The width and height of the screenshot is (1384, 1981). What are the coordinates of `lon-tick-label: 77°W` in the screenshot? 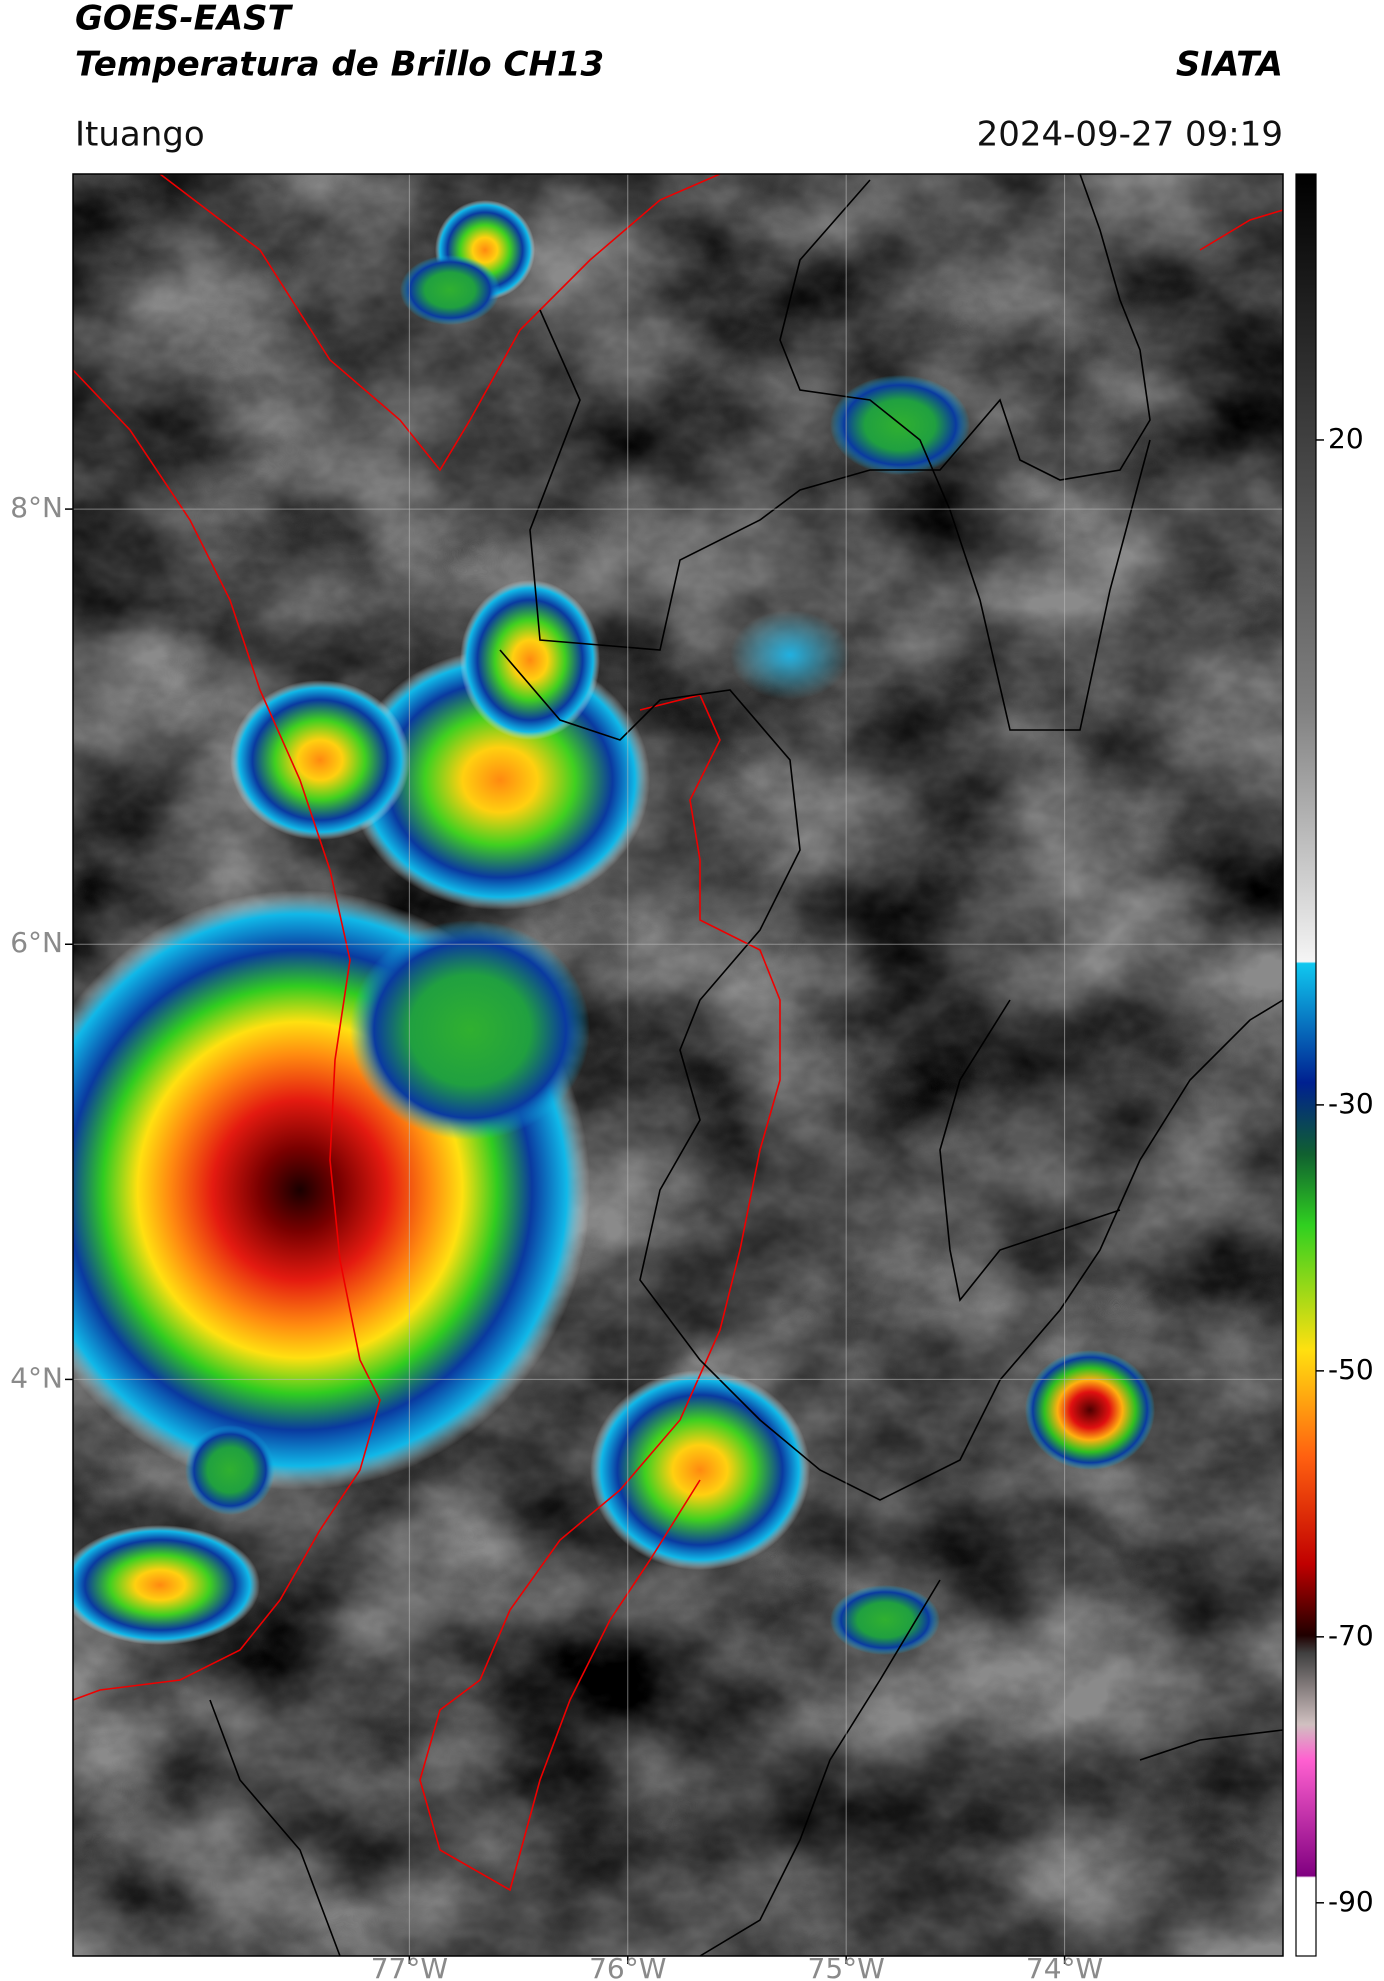 It's located at (409, 1966).